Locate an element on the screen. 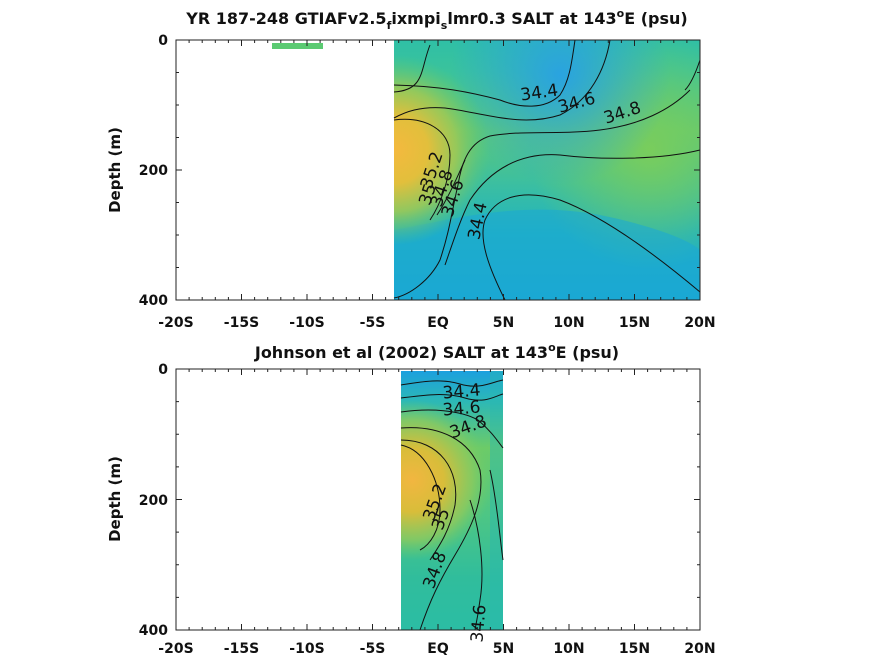 The width and height of the screenshot is (875, 656). bottom-y-tick-labels: 0 200 400 is located at coordinates (153, 500).